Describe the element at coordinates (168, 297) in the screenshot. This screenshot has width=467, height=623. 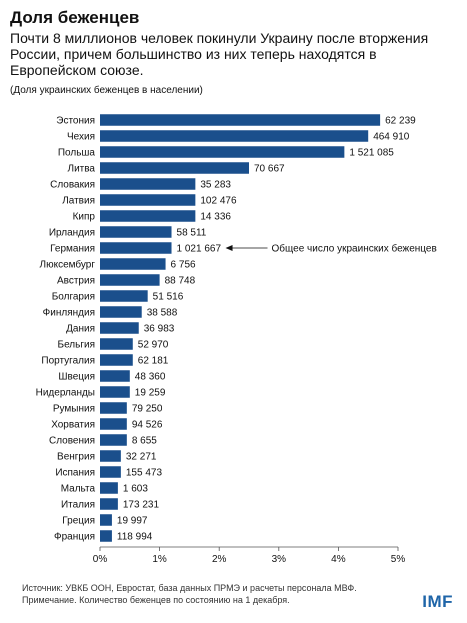
I see `data-label: 51 516` at that location.